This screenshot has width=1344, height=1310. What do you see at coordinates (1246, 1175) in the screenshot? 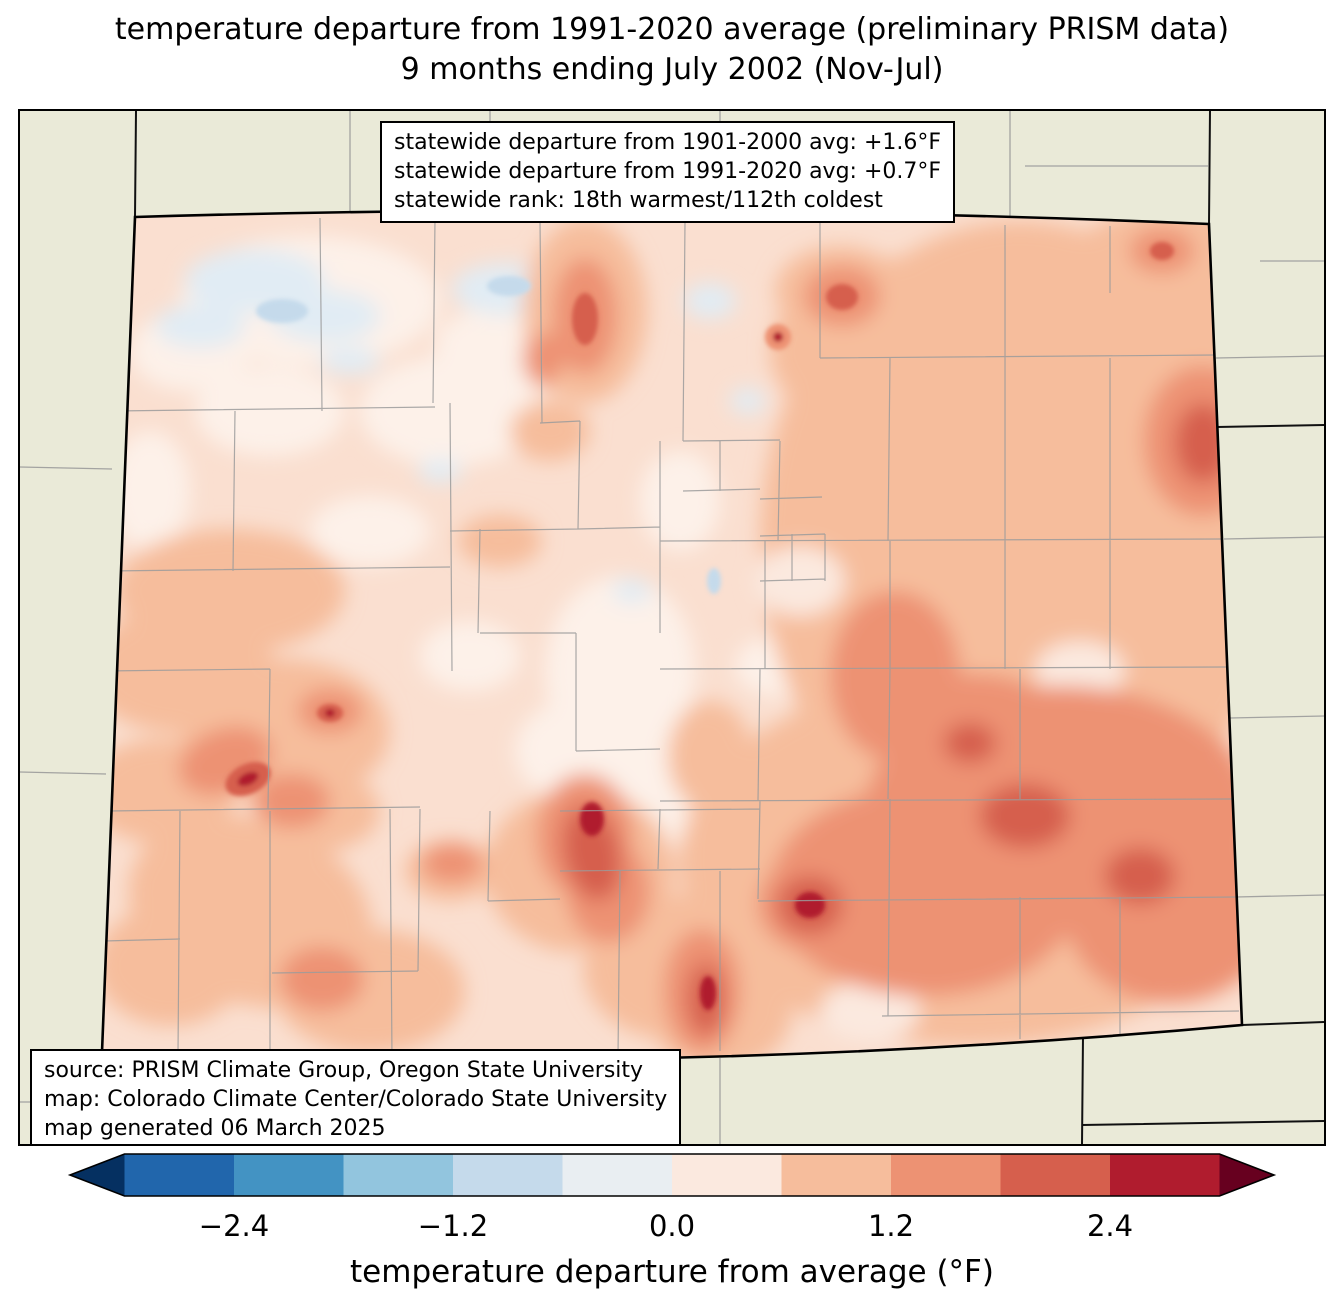
I see `colorbar-arrow-right` at bounding box center [1246, 1175].